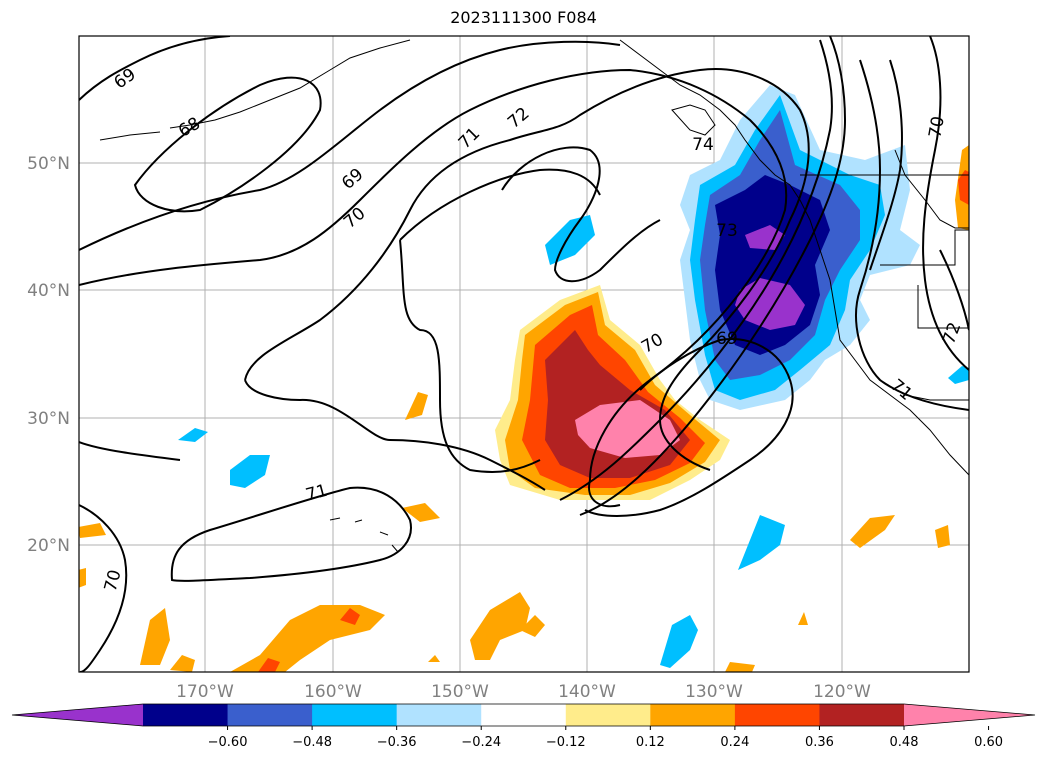 This screenshot has width=1047, height=765. I want to click on lon-label: 170°W, so click(205, 692).